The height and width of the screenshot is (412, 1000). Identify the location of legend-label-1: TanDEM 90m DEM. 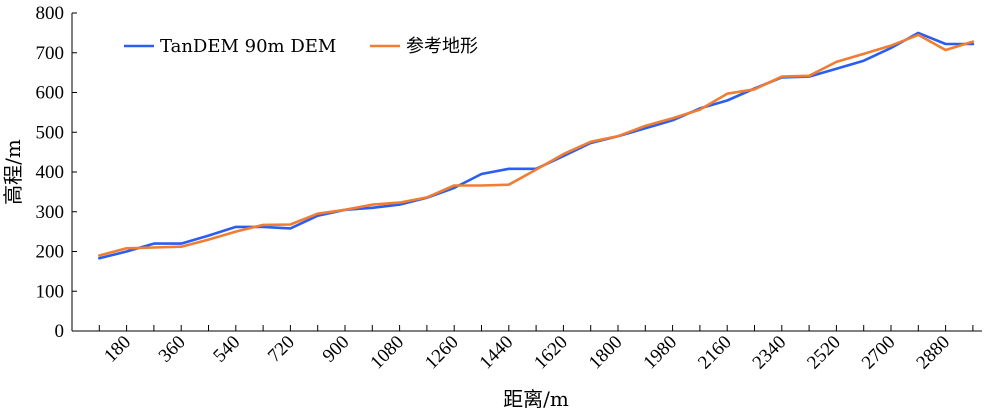
(248, 46).